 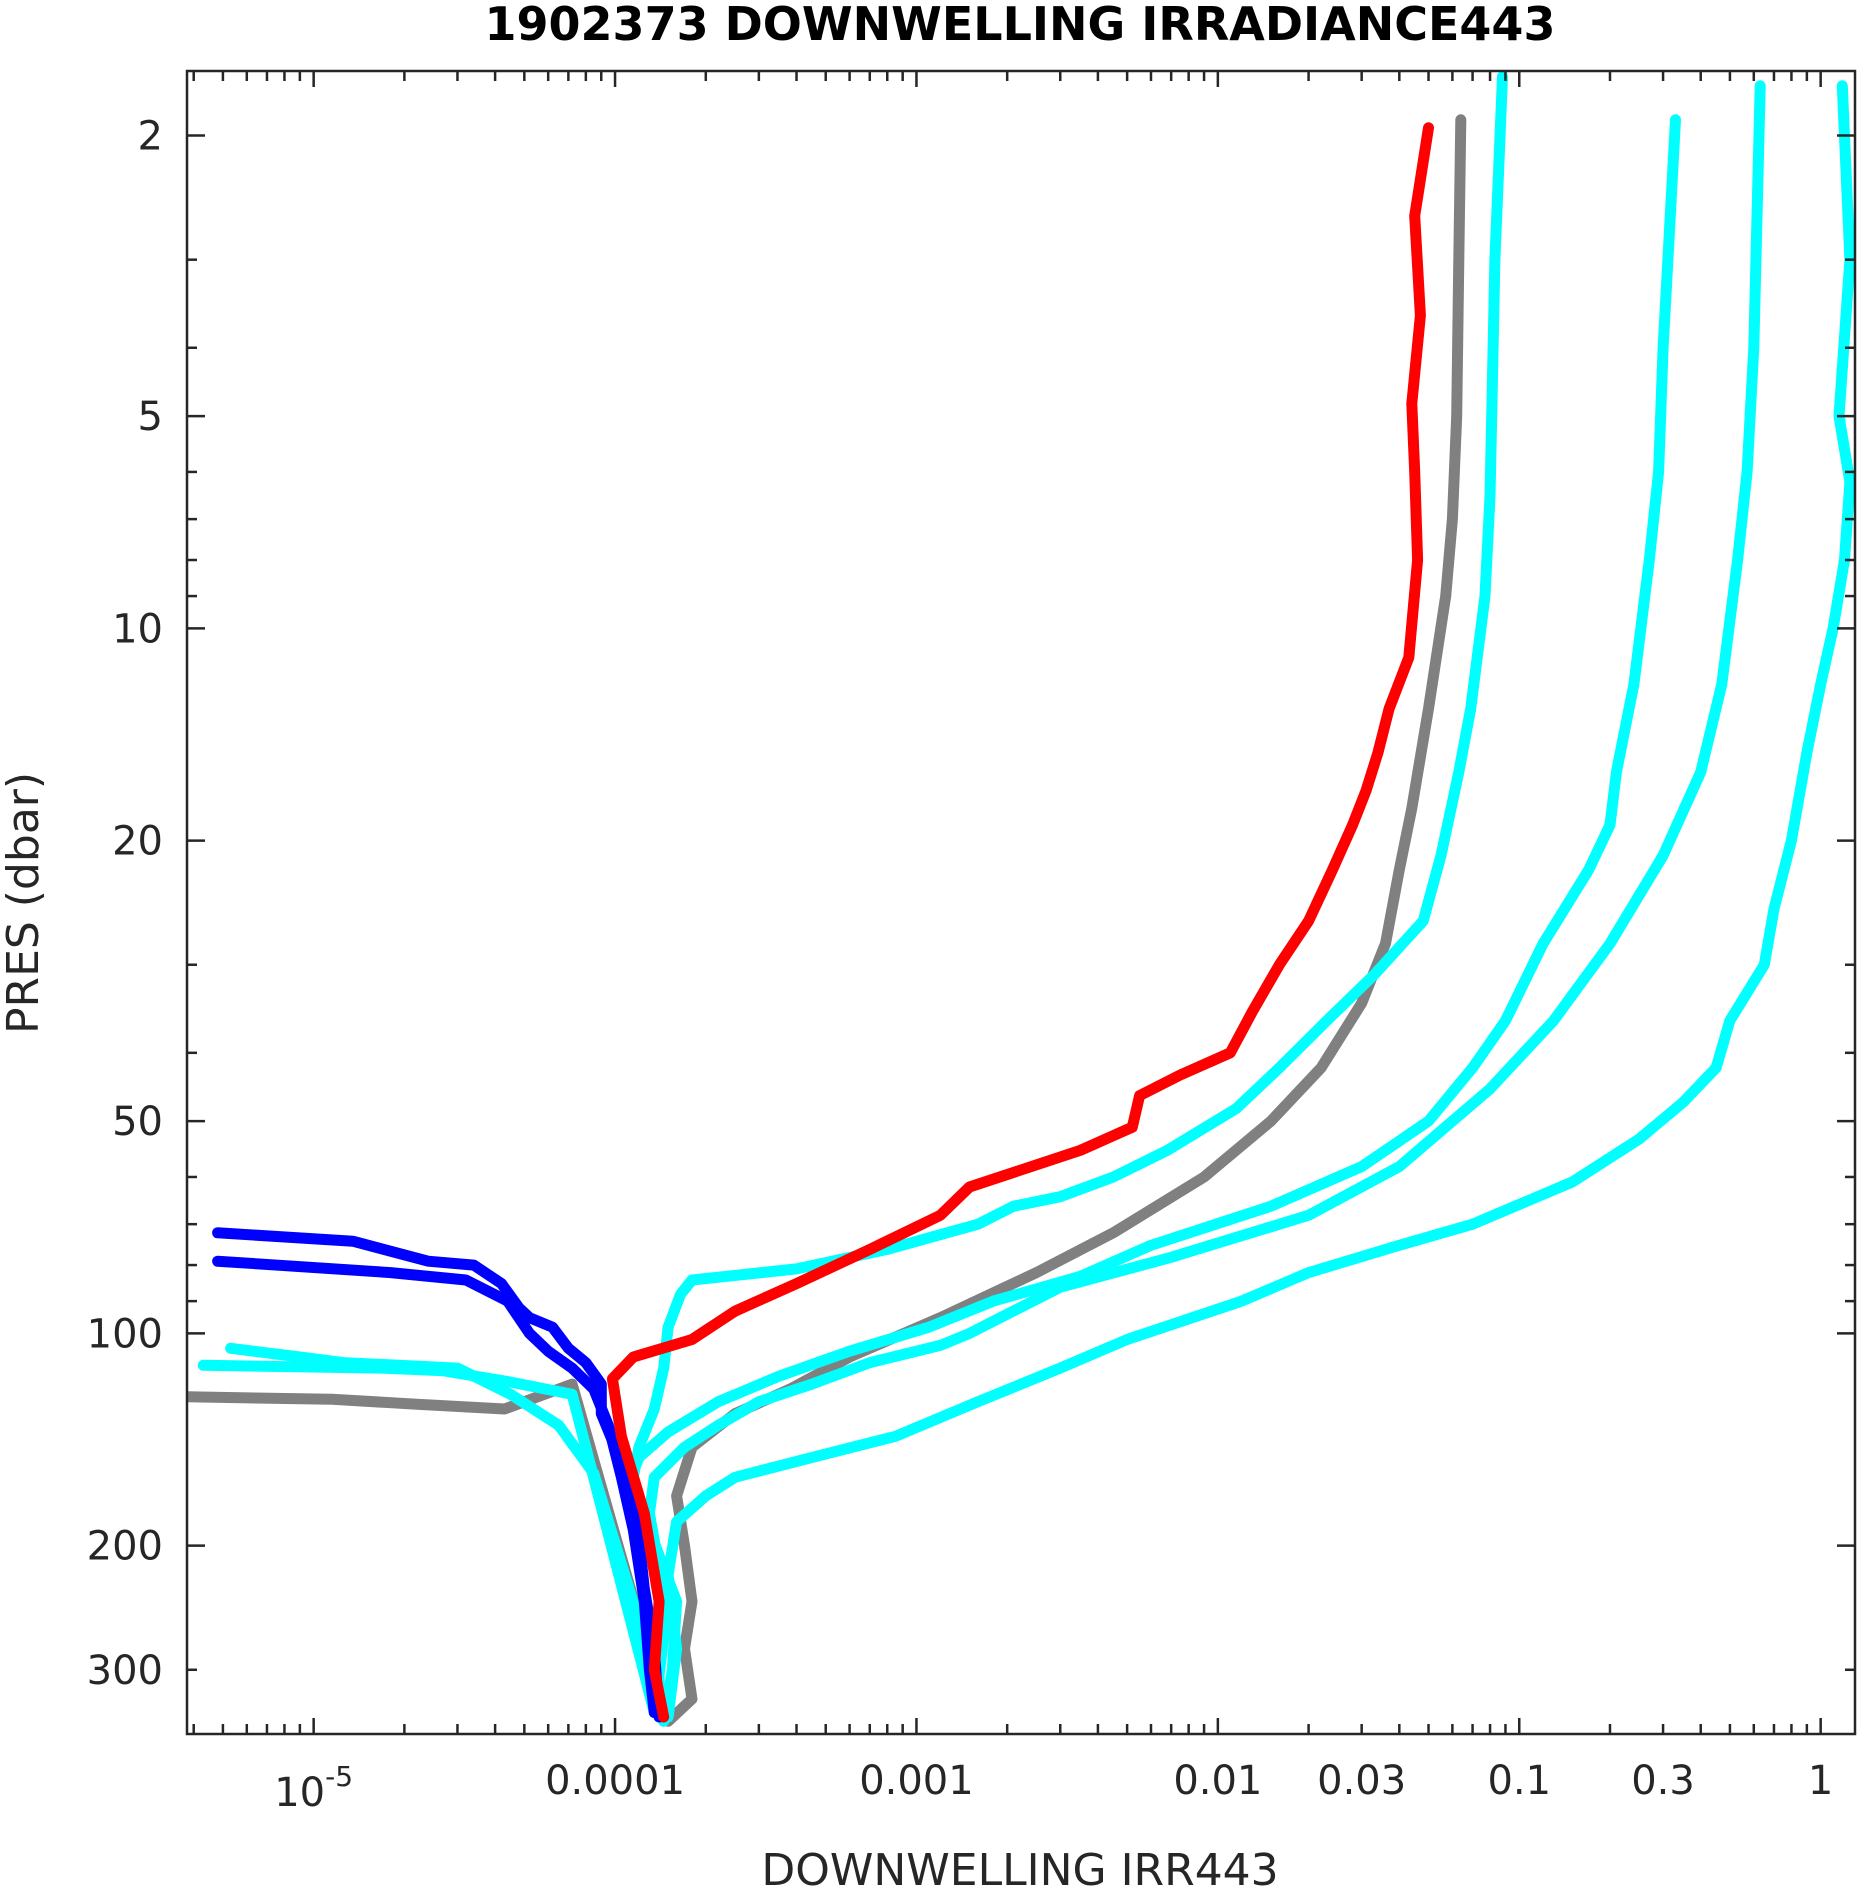 What do you see at coordinates (1361, 1781) in the screenshot?
I see `x-tick-label: 0.03` at bounding box center [1361, 1781].